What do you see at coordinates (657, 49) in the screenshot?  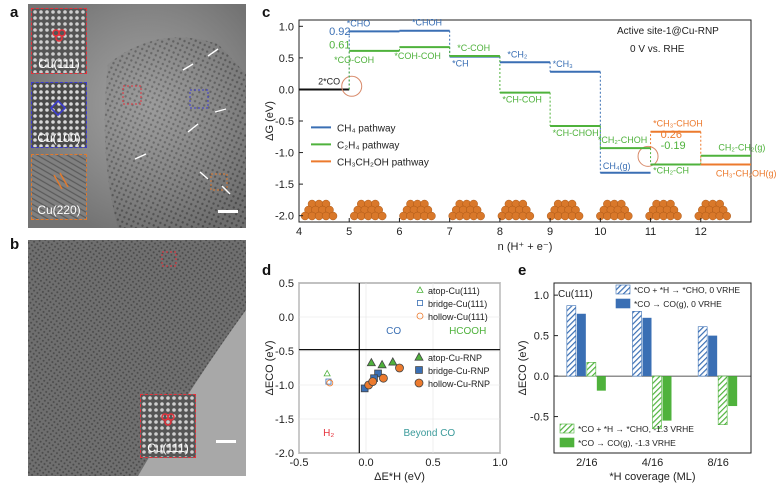 I see `annotation-potential: 0 V vs. RHE` at bounding box center [657, 49].